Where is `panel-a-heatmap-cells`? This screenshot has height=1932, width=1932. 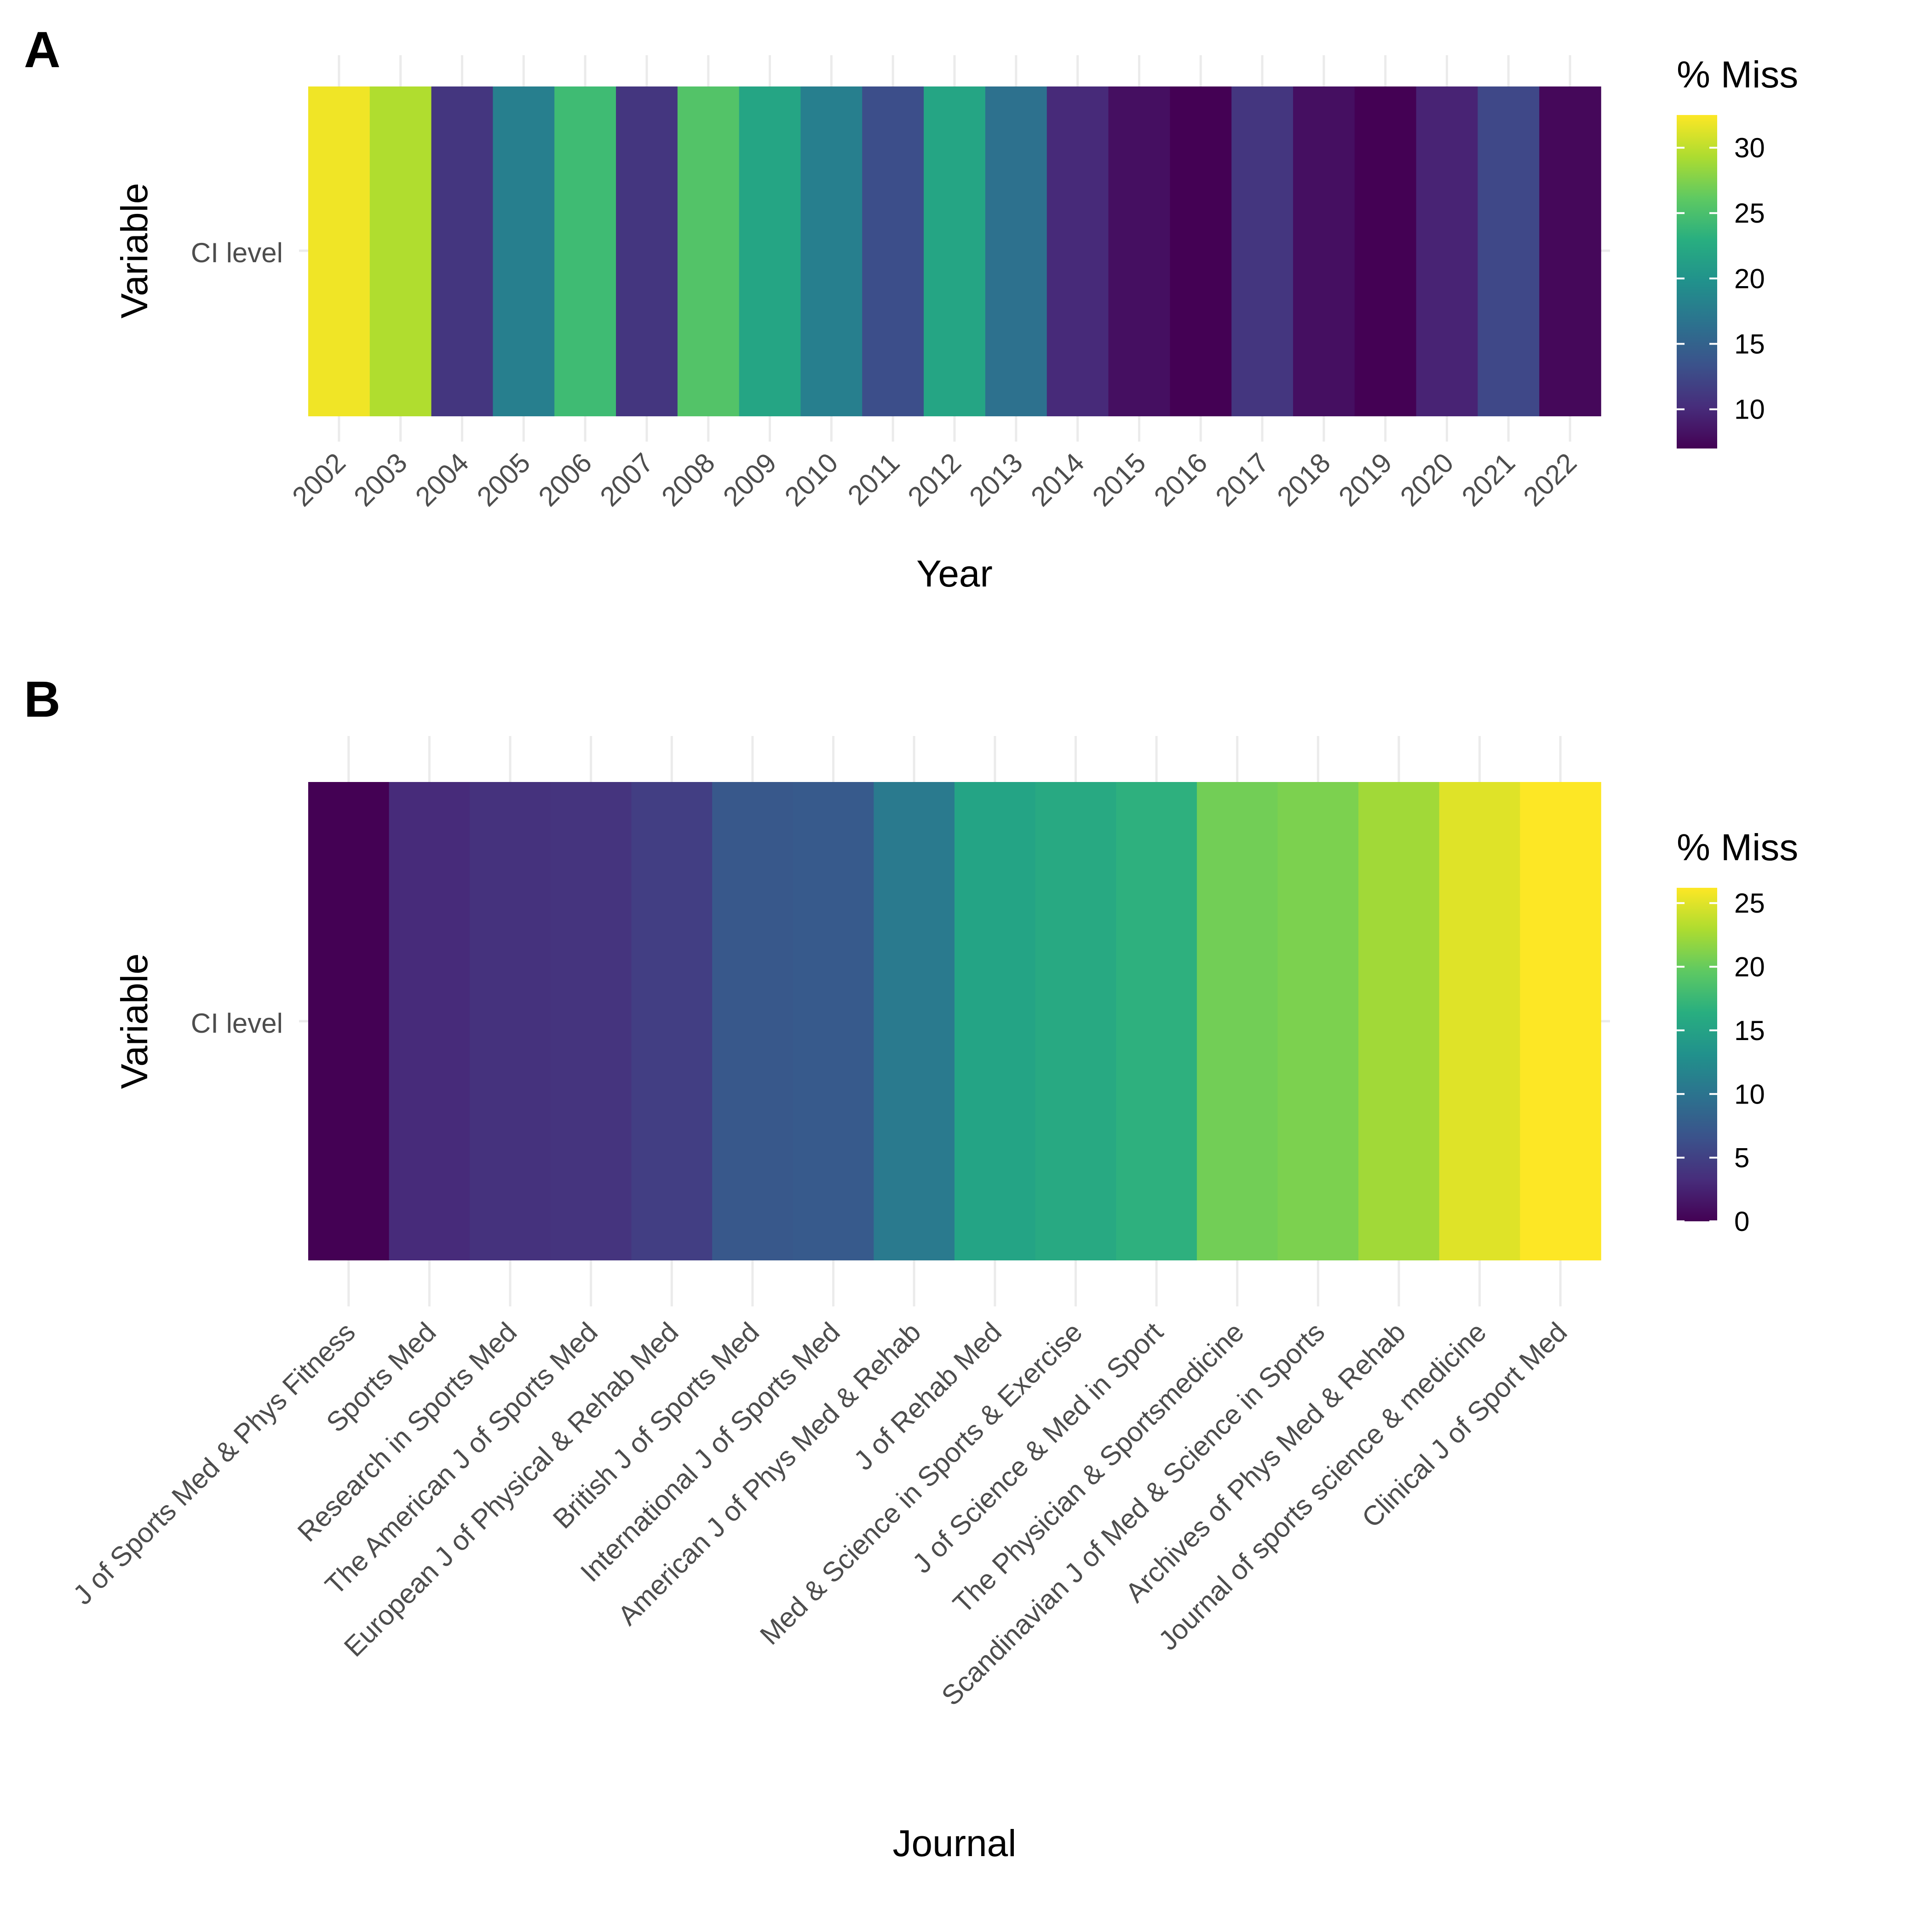 panel-a-heatmap-cells is located at coordinates (954, 251).